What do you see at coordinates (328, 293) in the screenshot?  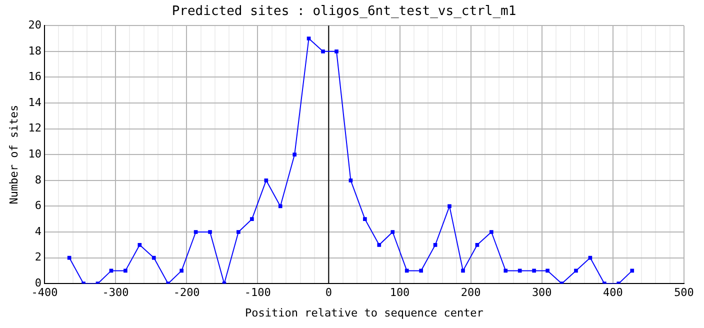 I see `x-tick-label: 0` at bounding box center [328, 293].